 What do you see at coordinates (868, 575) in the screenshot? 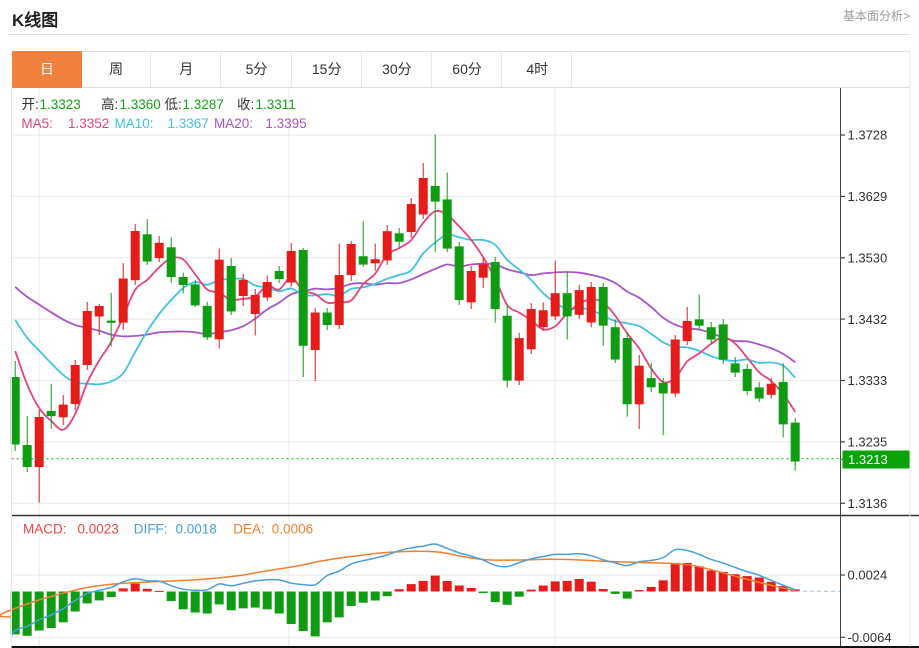
I see `svg-text: 0.0024` at bounding box center [868, 575].